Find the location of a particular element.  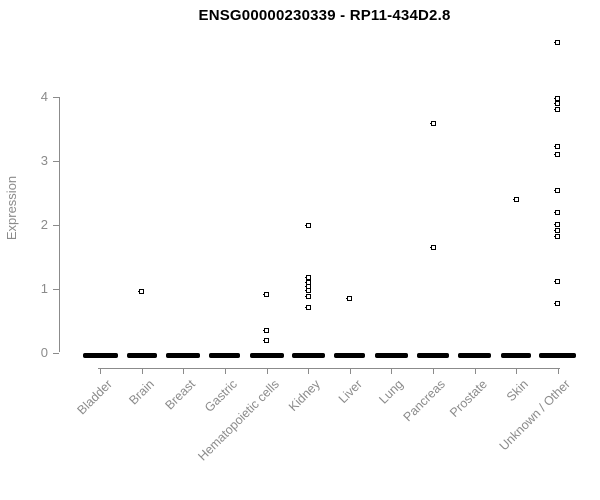

x-tick-label: Hematopoietic cells is located at coordinates (238, 420).